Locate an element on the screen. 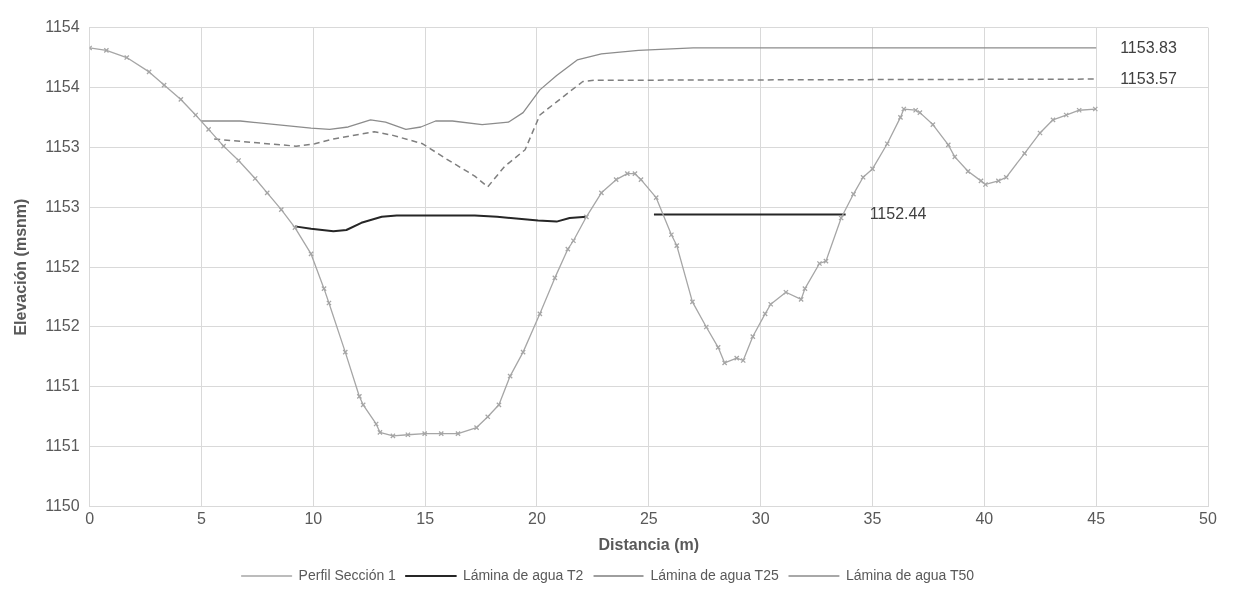 The image size is (1257, 604). legend-label: Lámina de agua T50 is located at coordinates (910, 574).